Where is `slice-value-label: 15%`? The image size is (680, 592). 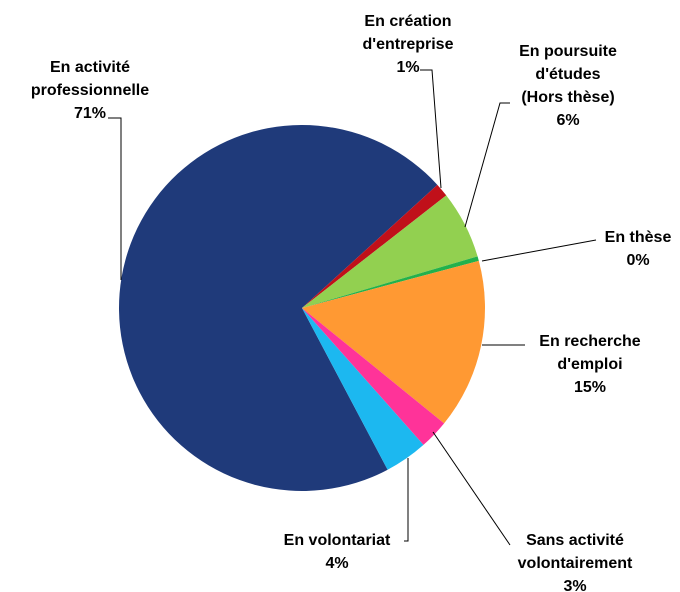 slice-value-label: 15% is located at coordinates (590, 387).